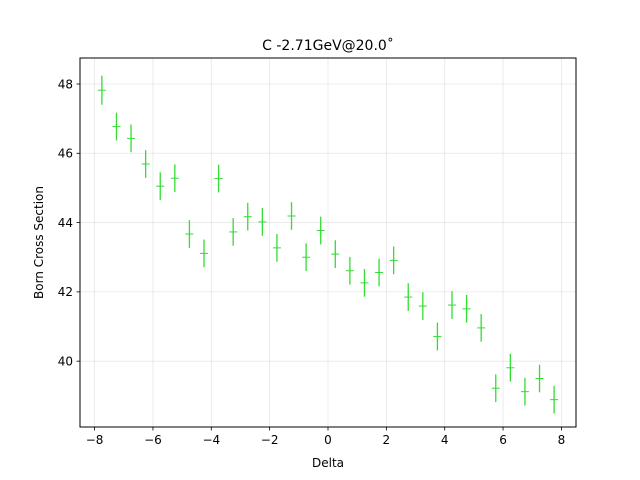  What do you see at coordinates (65, 361) in the screenshot?
I see `y-tick-label: 40` at bounding box center [65, 361].